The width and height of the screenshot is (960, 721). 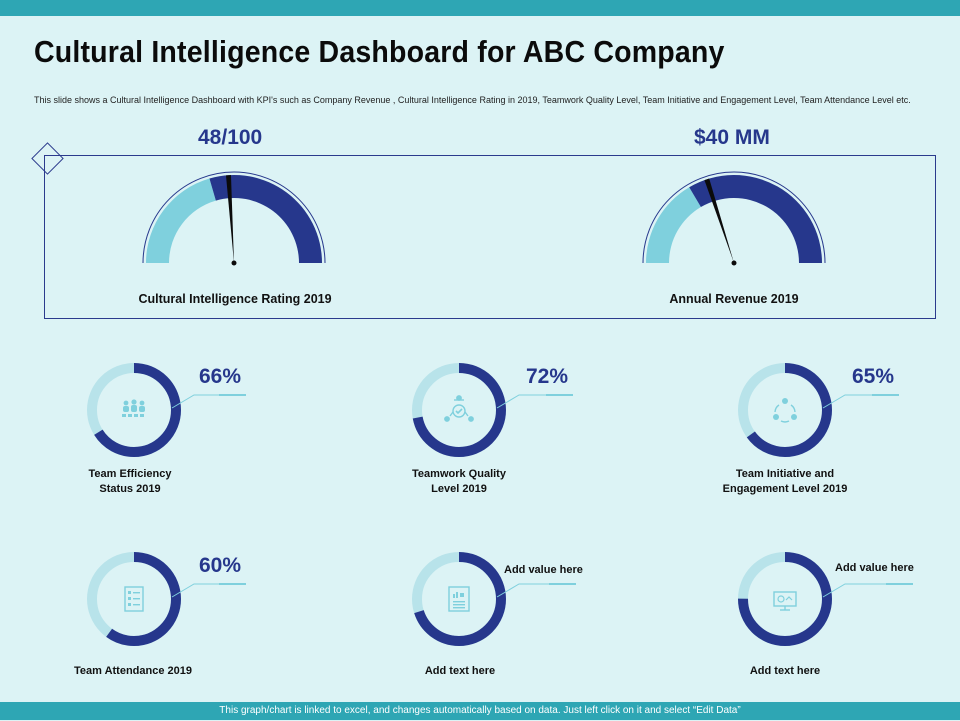 I want to click on kpi-teamwork-quality: 72% Teamwork Quality Level 2019, so click(x=526, y=446).